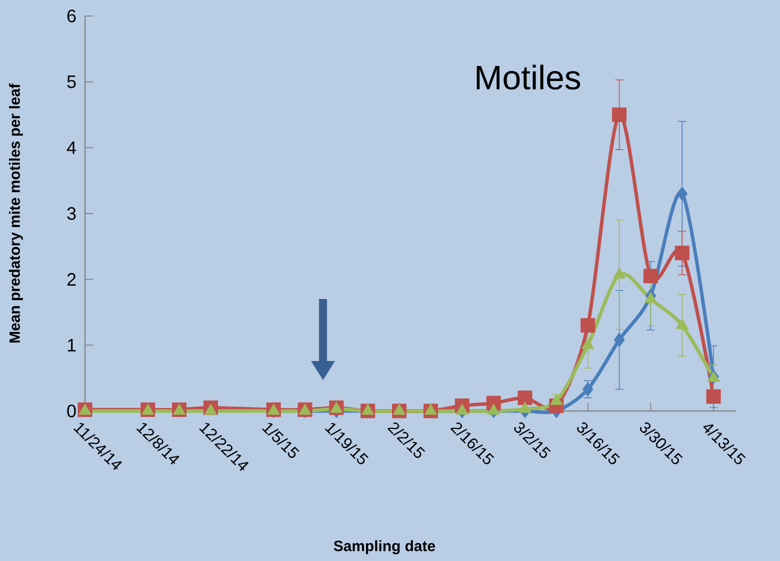  Describe the element at coordinates (15, 213) in the screenshot. I see `y-axis-title: Mean predatory mite motiles per leaf` at that location.